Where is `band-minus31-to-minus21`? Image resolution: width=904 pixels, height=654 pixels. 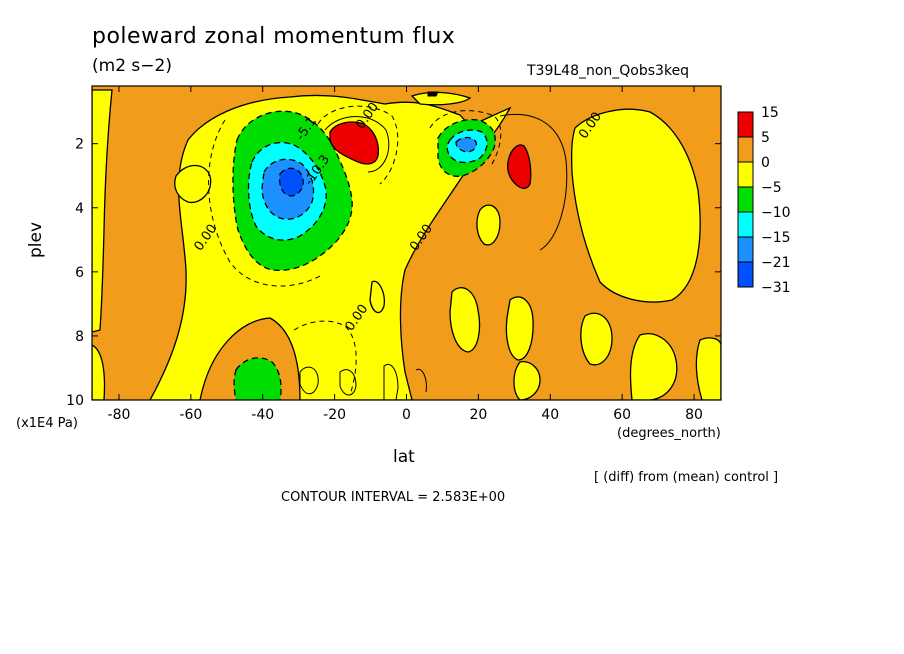 band-minus31-to-minus21 is located at coordinates (291, 182).